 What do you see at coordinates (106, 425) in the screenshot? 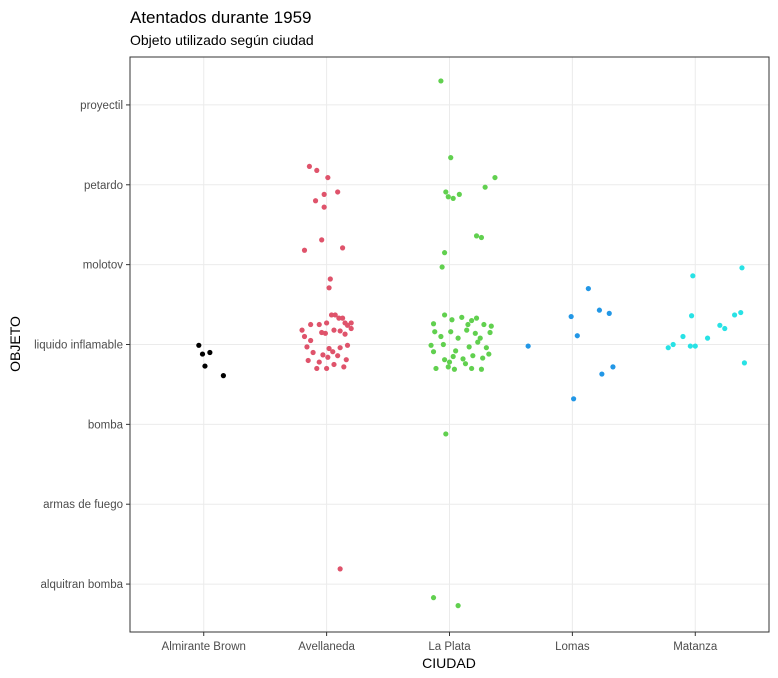
I see `y-tick-label-bomba: bomba` at bounding box center [106, 425].